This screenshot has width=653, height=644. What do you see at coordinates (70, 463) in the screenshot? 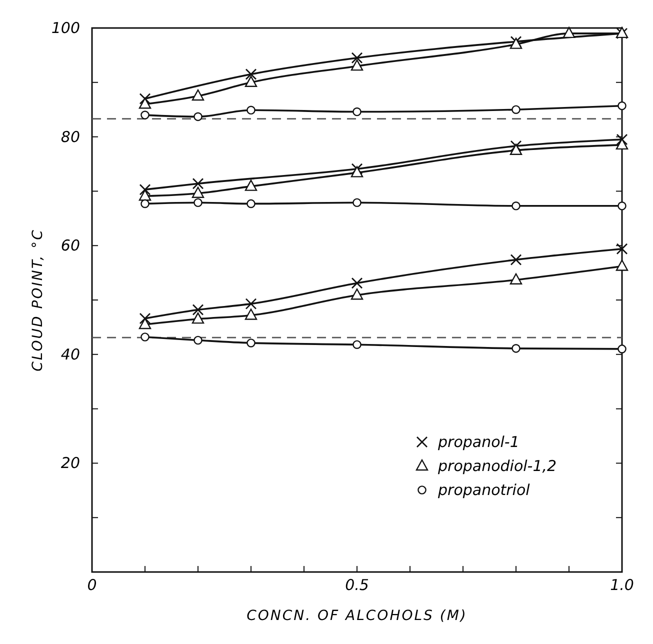
I see `y-tick-label: 20` at bounding box center [70, 463].